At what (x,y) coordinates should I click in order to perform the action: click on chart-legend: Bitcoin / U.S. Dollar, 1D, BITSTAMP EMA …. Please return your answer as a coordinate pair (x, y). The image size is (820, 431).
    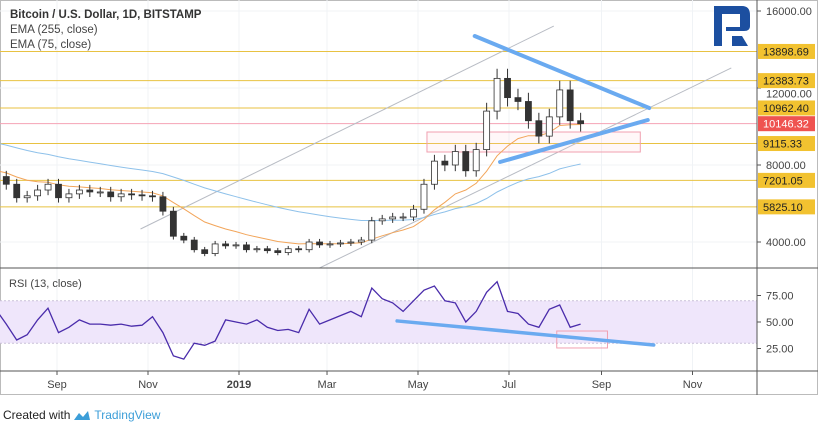
    Looking at the image, I should click on (105, 30).